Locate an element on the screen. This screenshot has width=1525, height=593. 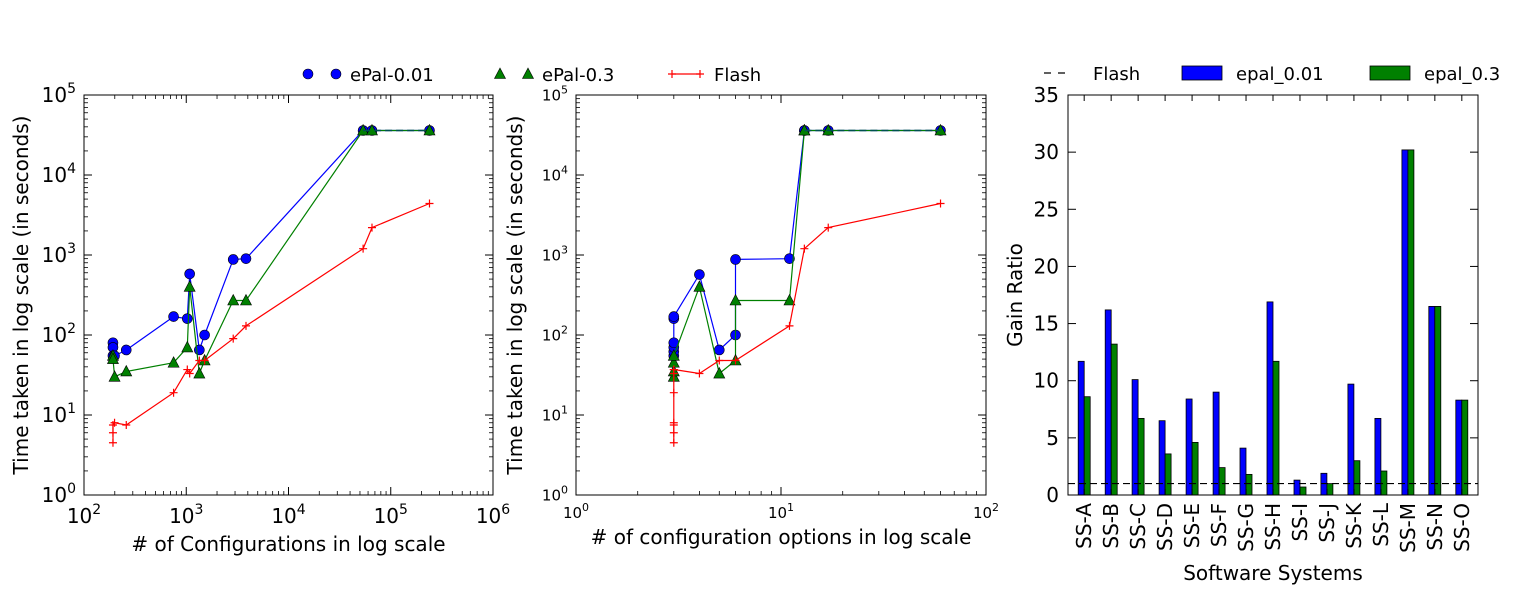
x-tick-label: SS-B is located at coordinates (1111, 526).